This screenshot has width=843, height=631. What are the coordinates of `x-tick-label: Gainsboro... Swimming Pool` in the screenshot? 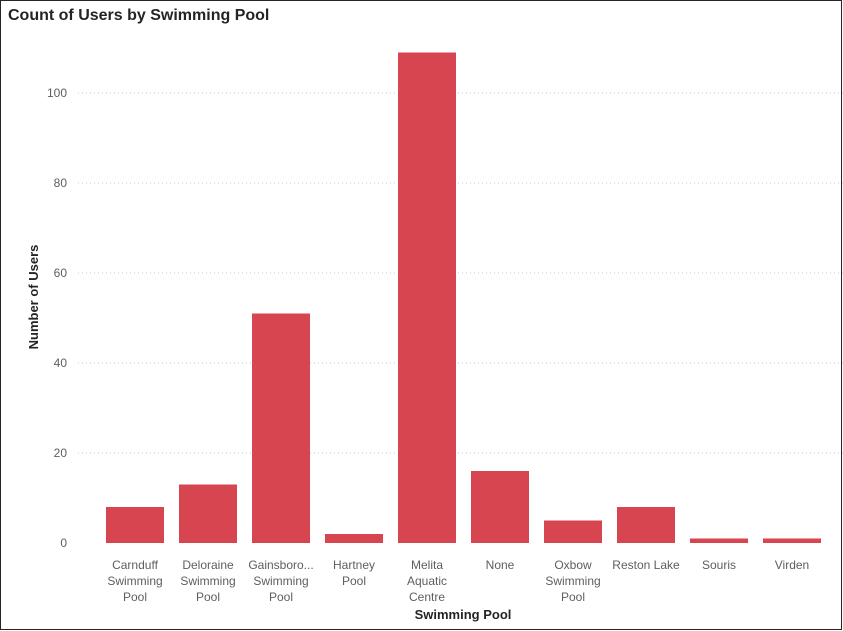 It's located at (280, 581).